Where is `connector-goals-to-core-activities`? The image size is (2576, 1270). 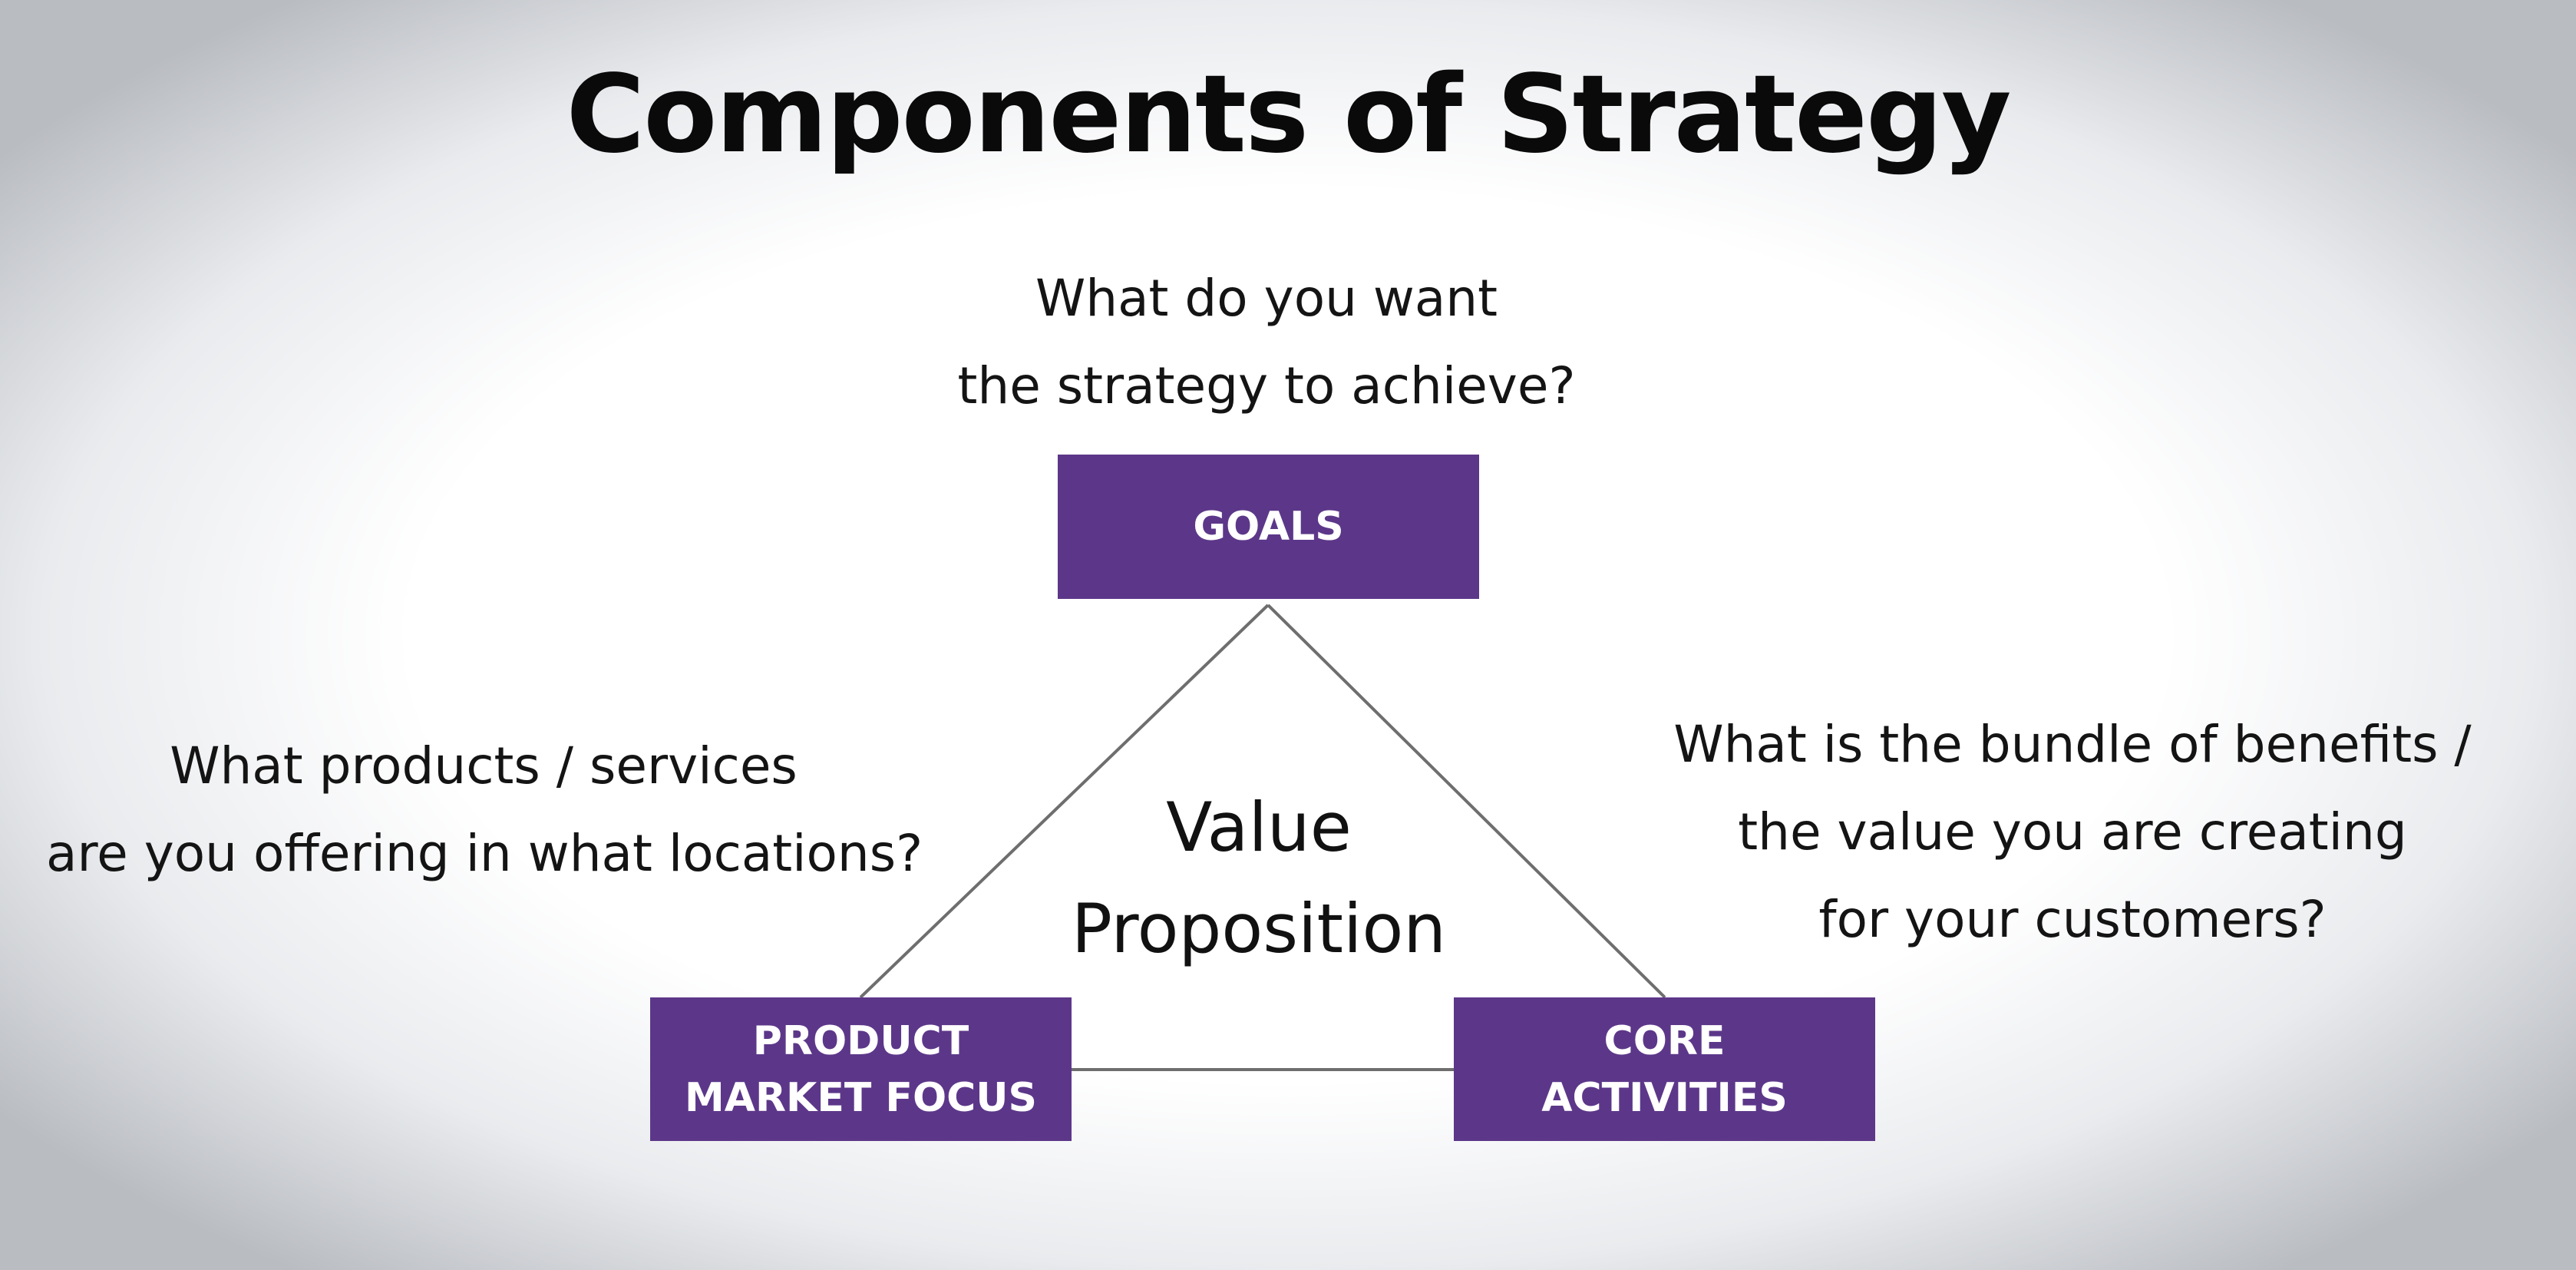
connector-goals-to-core-activities is located at coordinates (1466, 802).